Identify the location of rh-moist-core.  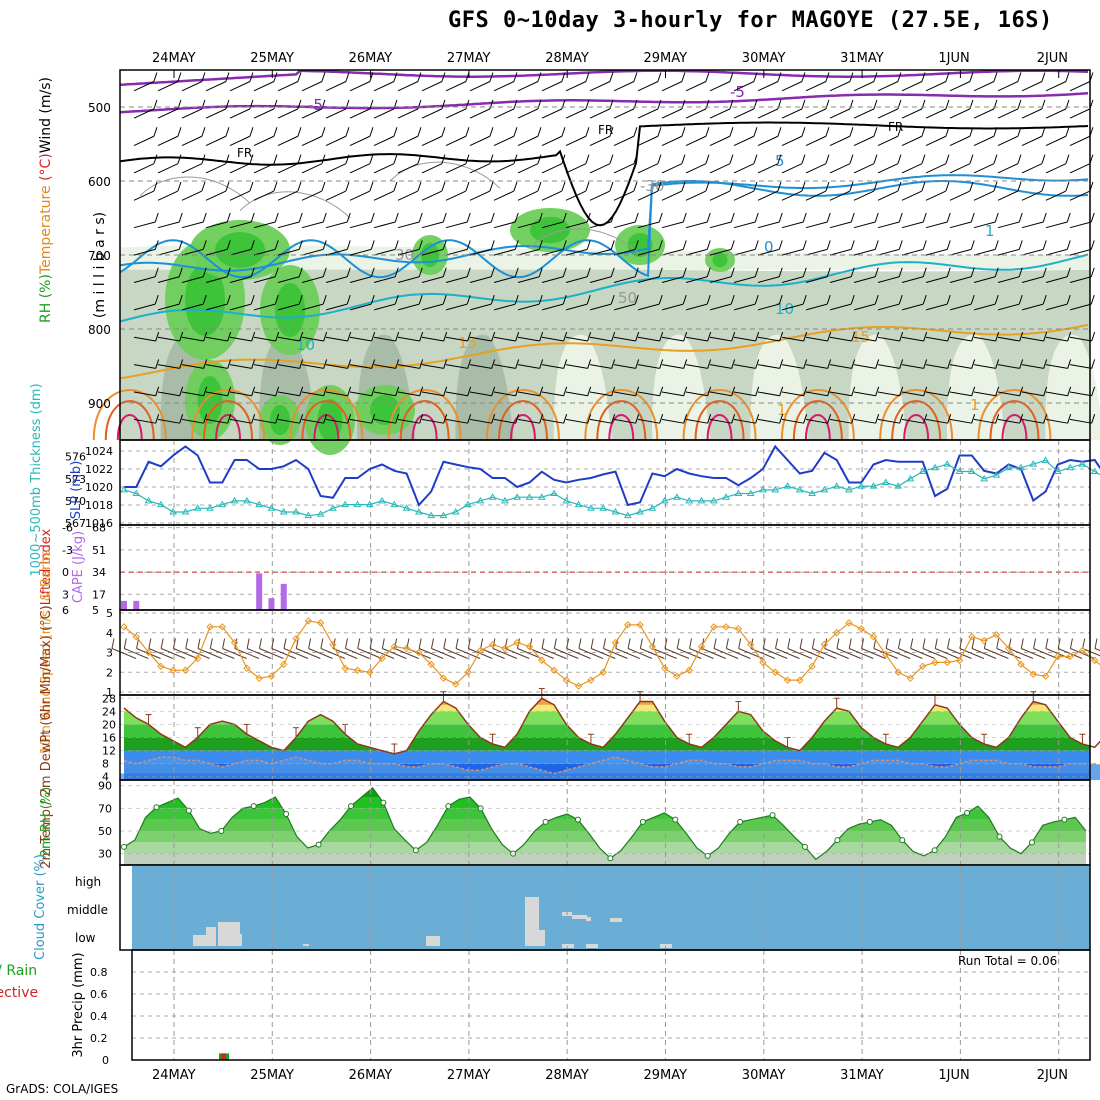
(720, 260).